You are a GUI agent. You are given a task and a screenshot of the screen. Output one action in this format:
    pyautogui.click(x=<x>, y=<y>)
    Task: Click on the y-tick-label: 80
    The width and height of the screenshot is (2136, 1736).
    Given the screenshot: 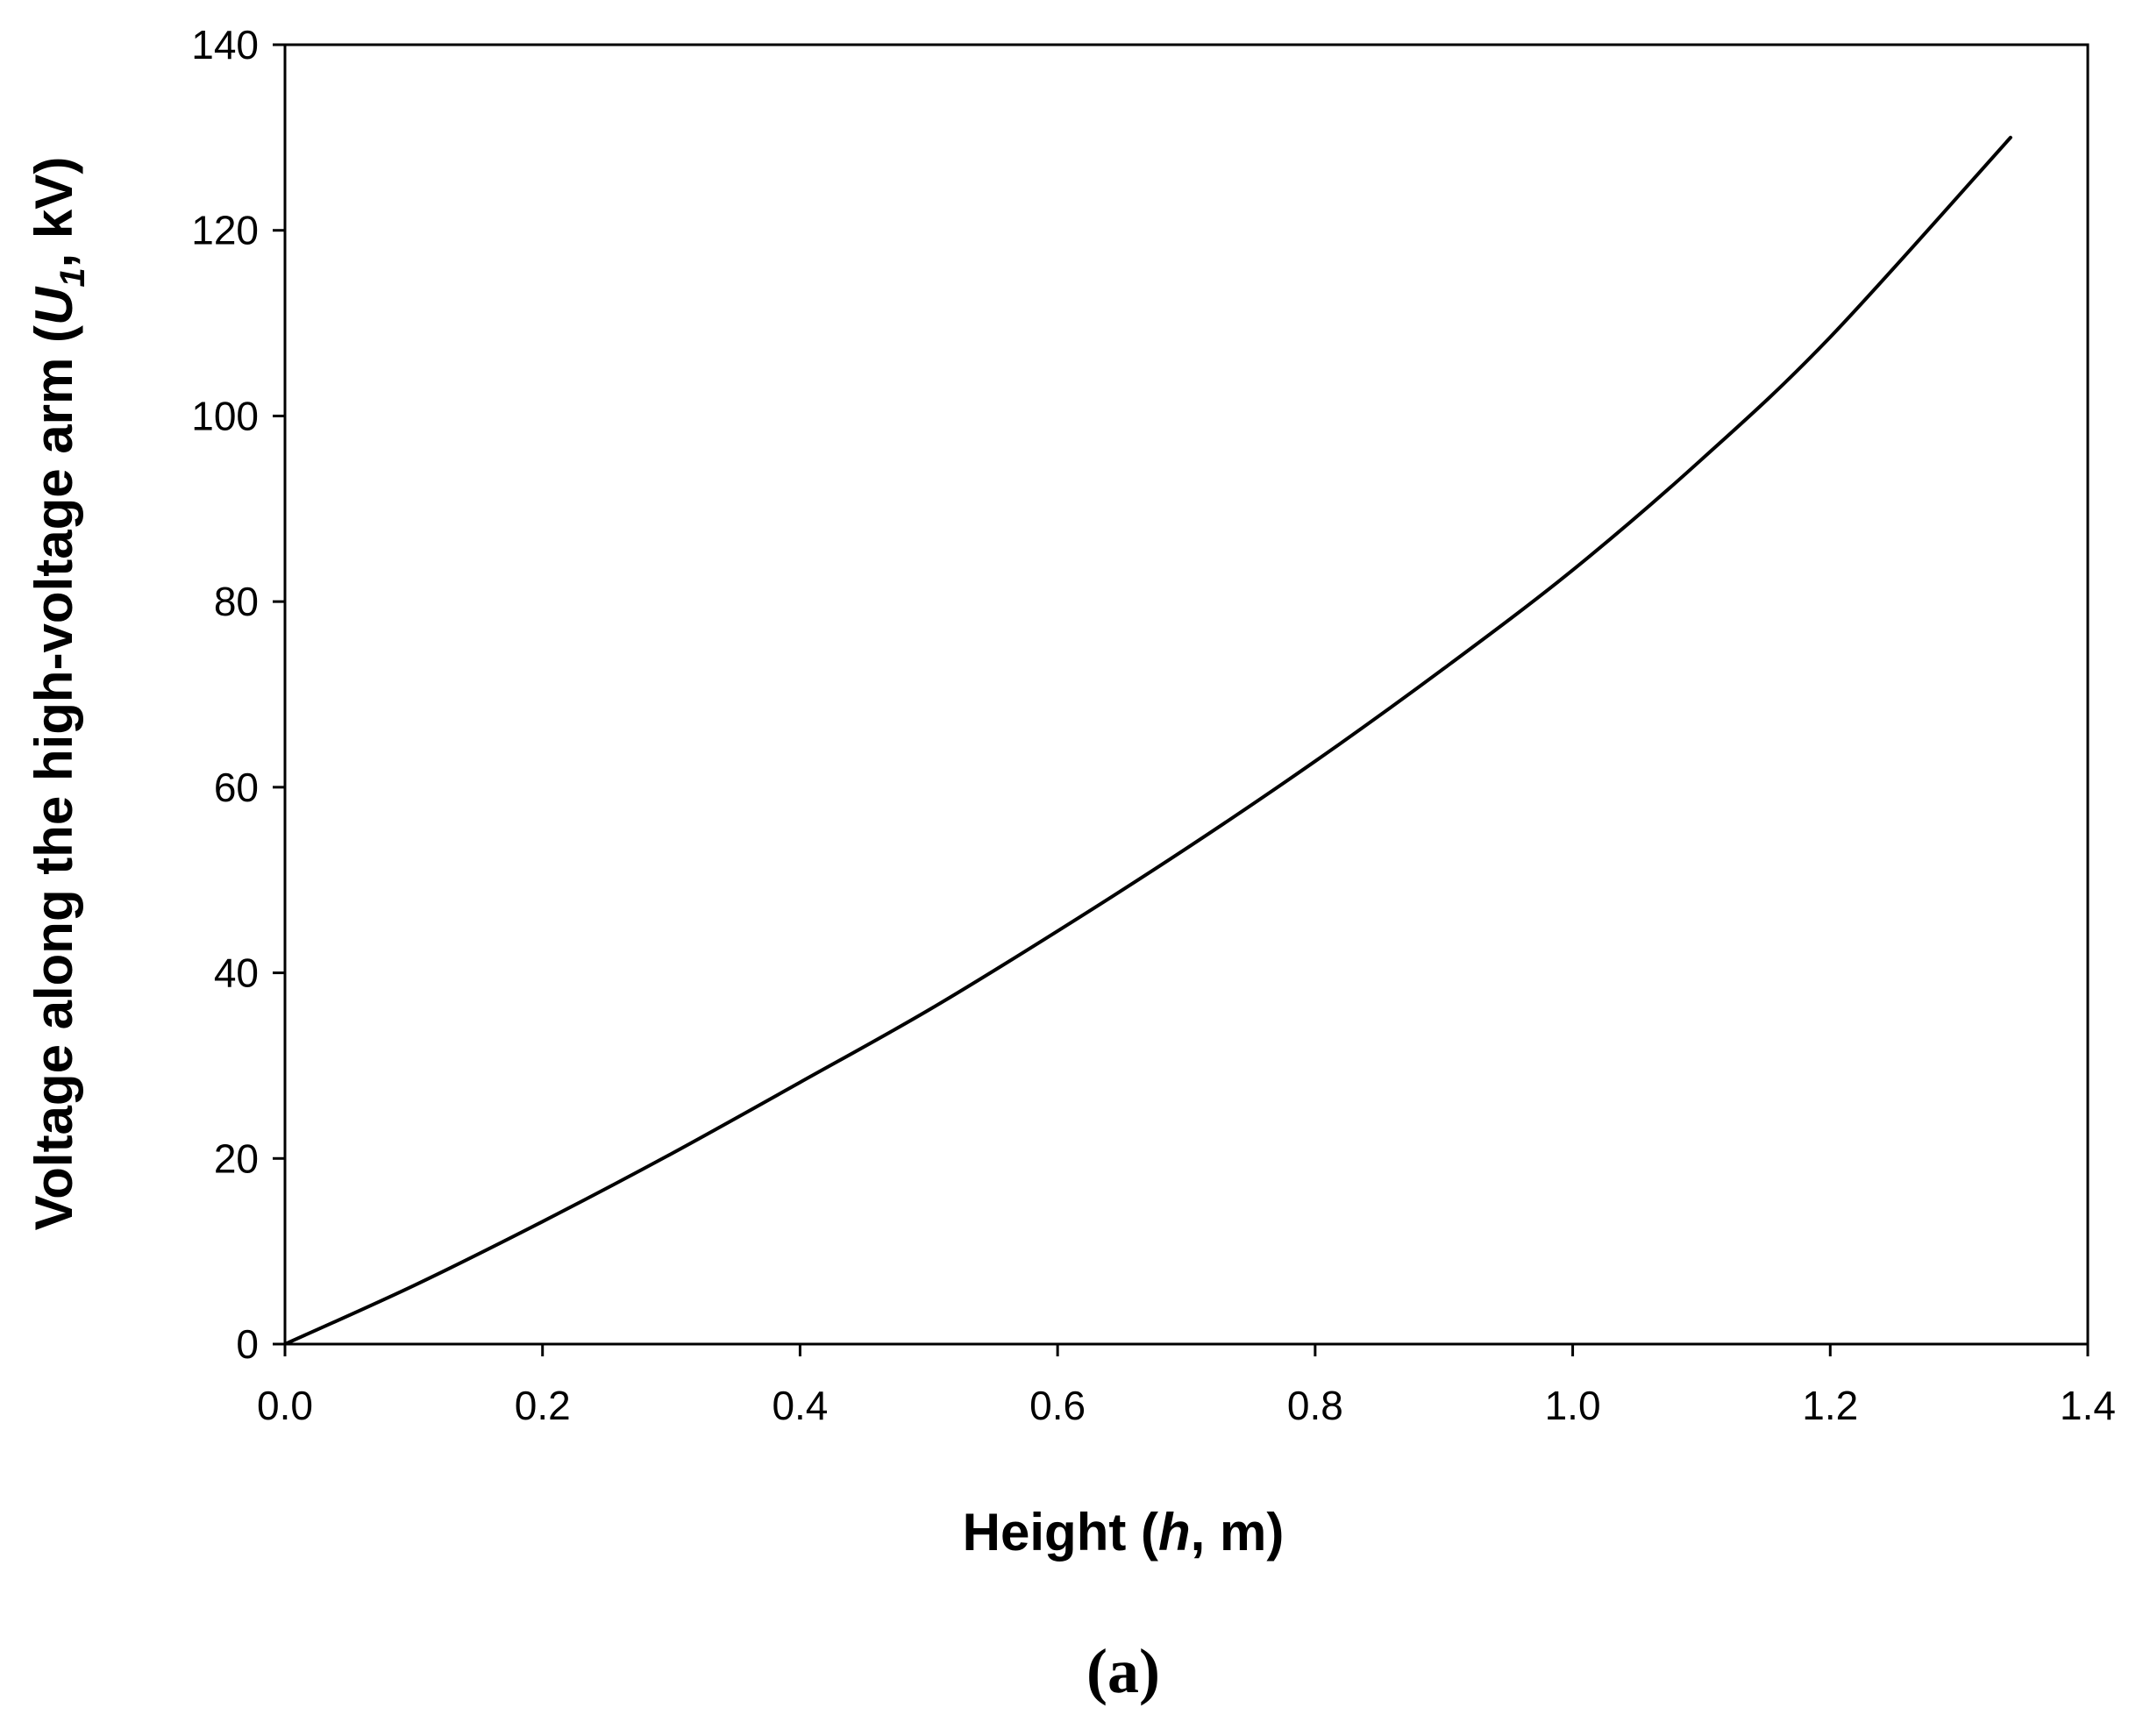 What is the action you would take?
    pyautogui.click(x=236, y=601)
    